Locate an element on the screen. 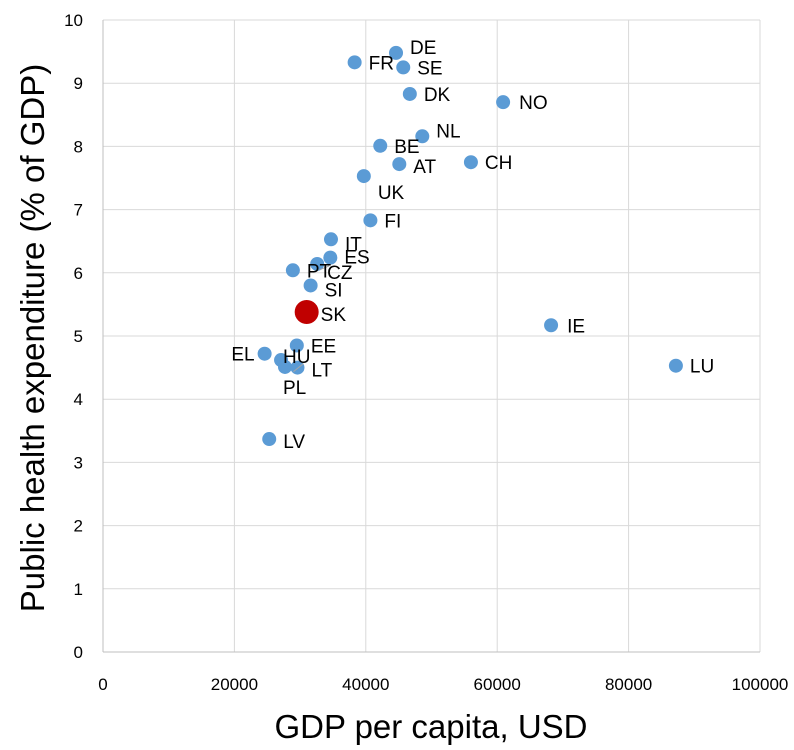 The height and width of the screenshot is (750, 794). point-label: LU is located at coordinates (702, 367).